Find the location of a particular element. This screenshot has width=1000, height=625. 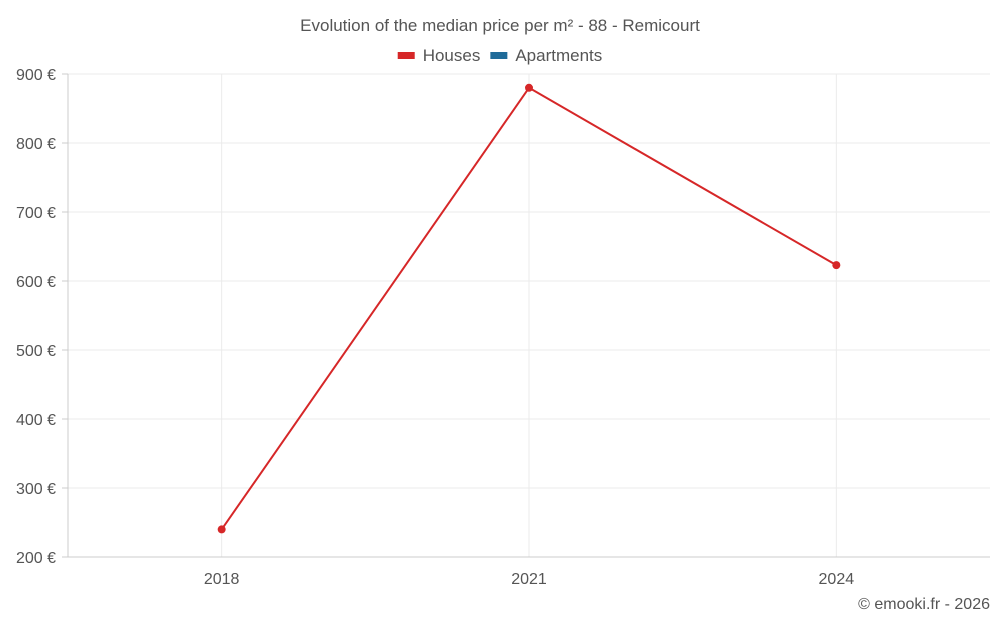

y-tick-label: 300 € is located at coordinates (36, 489).